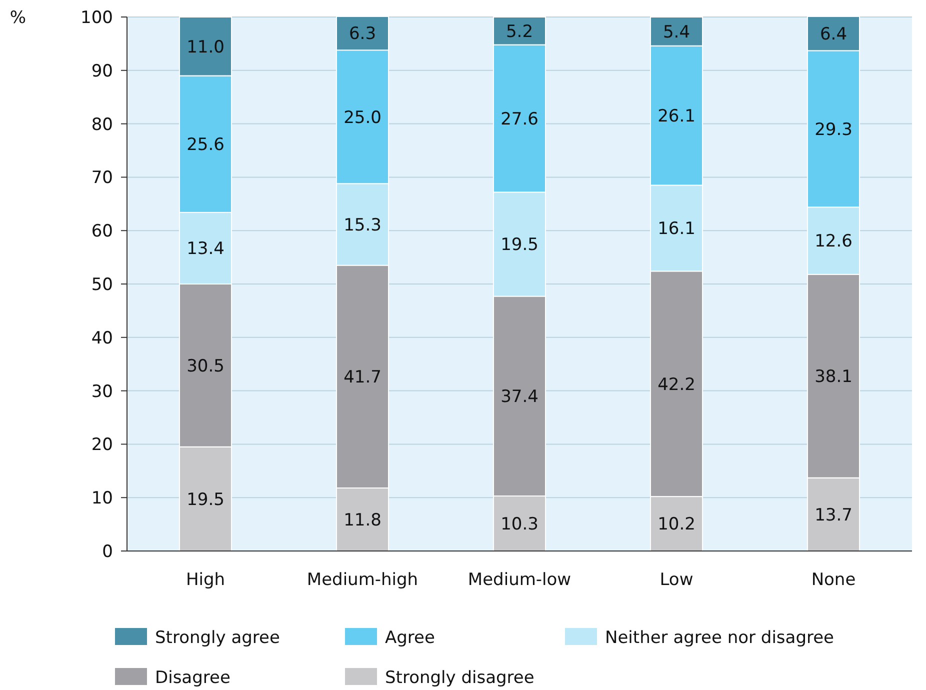 This screenshot has width=926, height=690. What do you see at coordinates (677, 580) in the screenshot?
I see `x-tick-label: Low` at bounding box center [677, 580].